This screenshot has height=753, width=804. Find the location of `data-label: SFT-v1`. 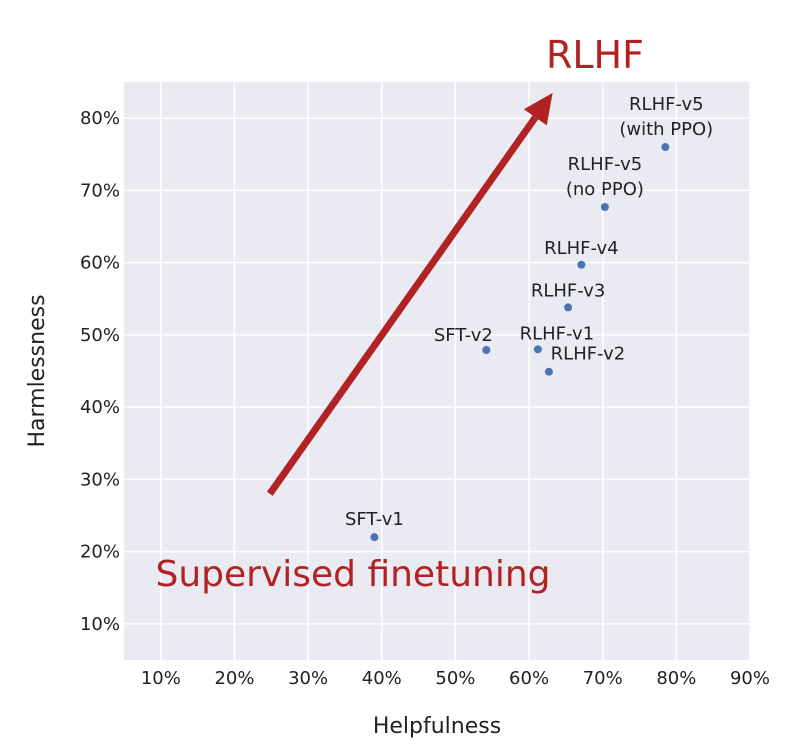

data-label: SFT-v1 is located at coordinates (374, 519).